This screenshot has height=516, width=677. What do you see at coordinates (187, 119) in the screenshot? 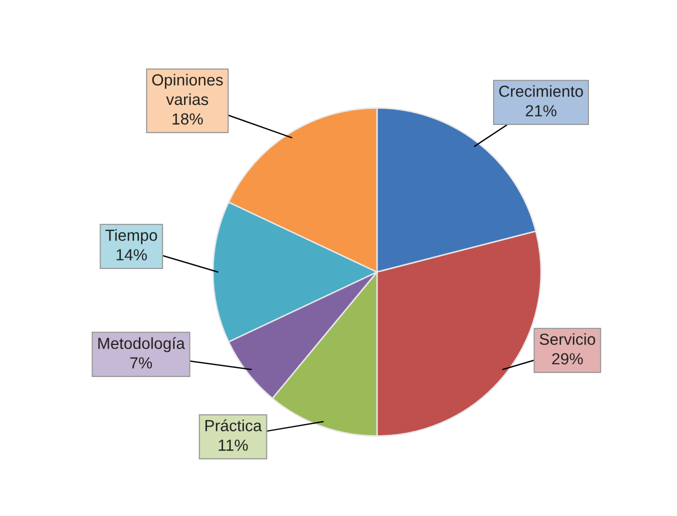
I see `data-label: 18%` at bounding box center [187, 119].